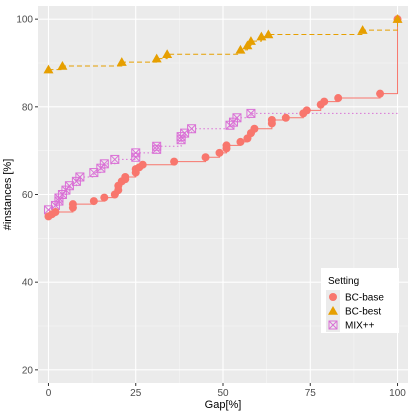  Describe the element at coordinates (333, 297) in the screenshot. I see `legend-marker-bc-base` at that location.